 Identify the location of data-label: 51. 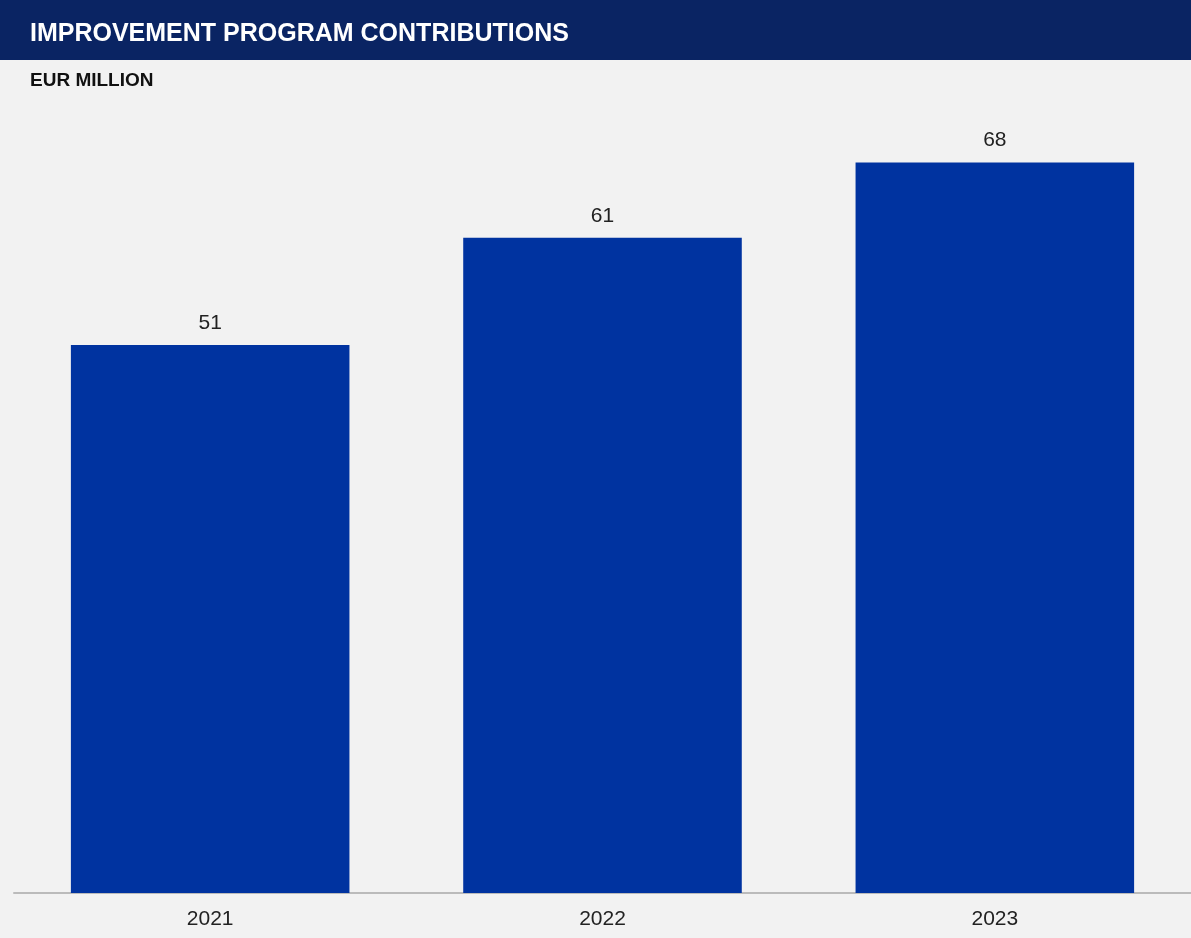
(210, 322).